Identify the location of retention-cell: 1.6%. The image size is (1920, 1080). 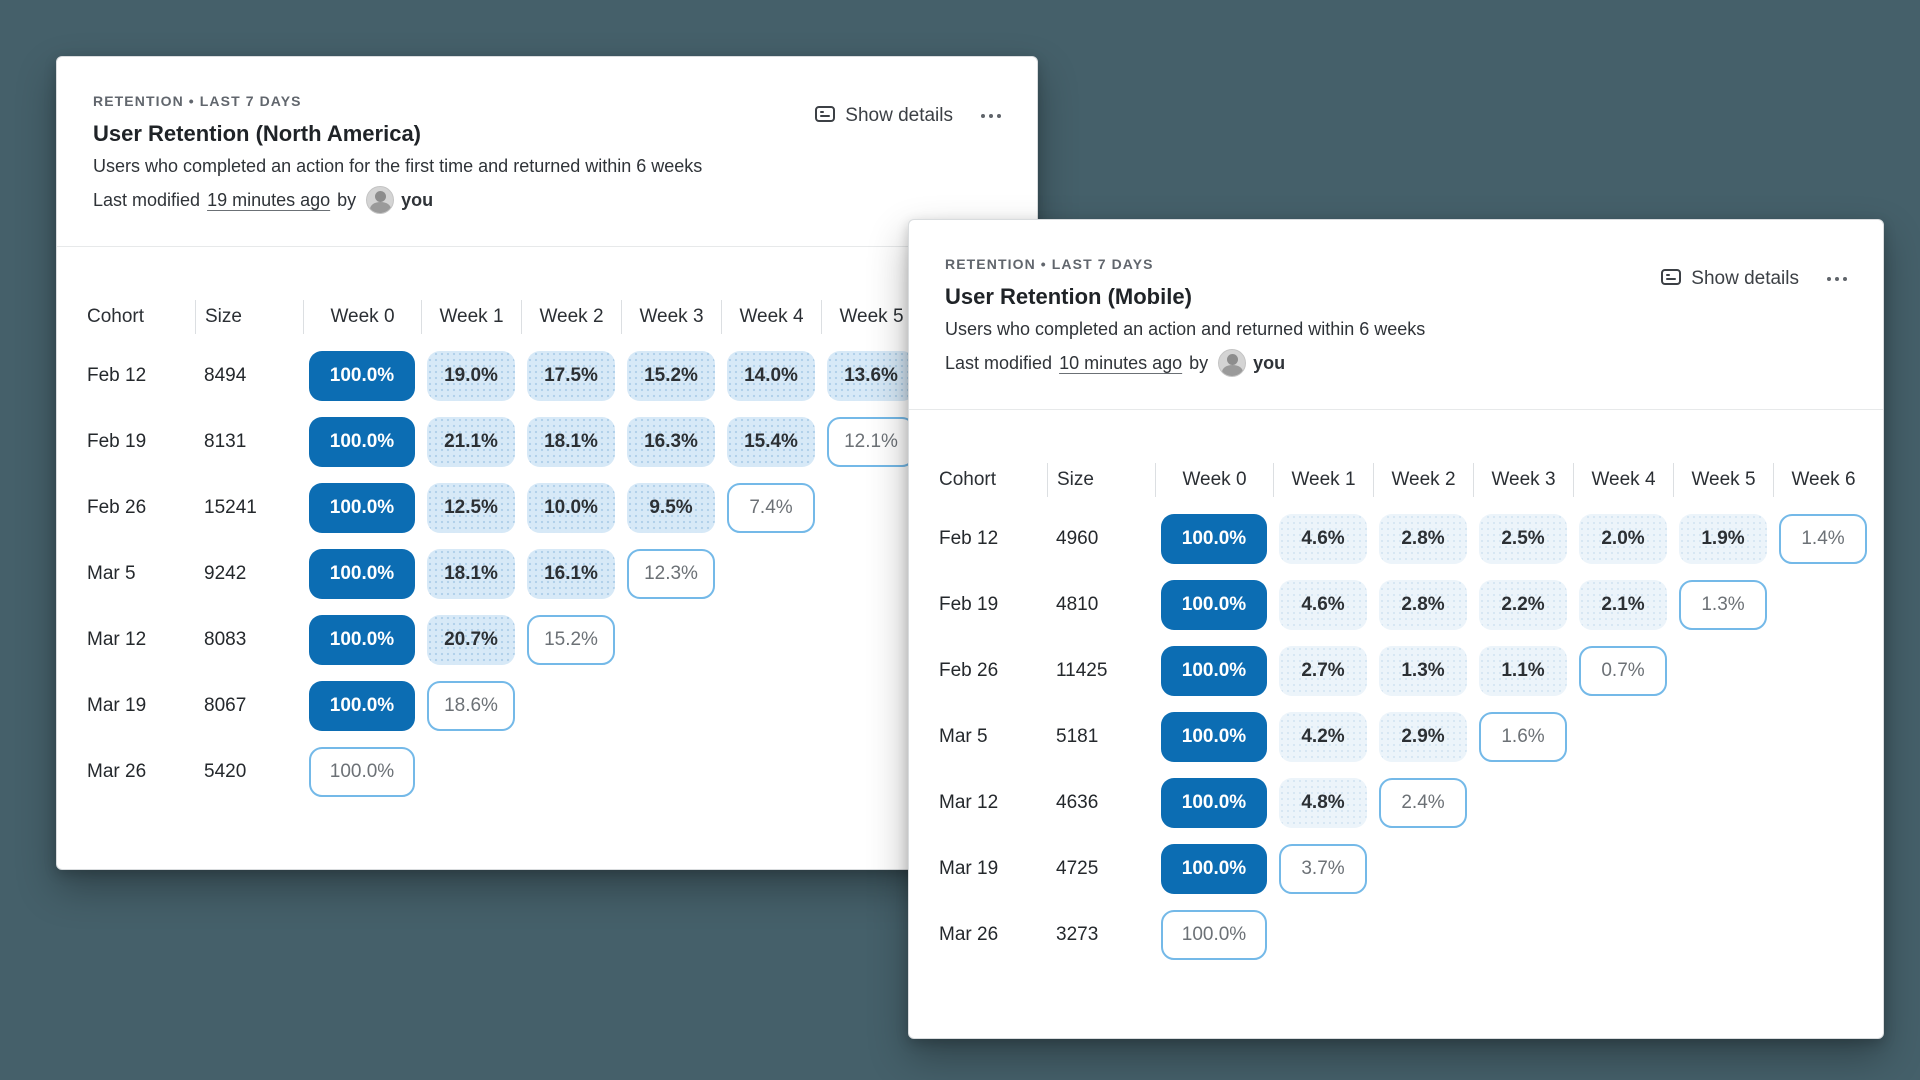
(1523, 737).